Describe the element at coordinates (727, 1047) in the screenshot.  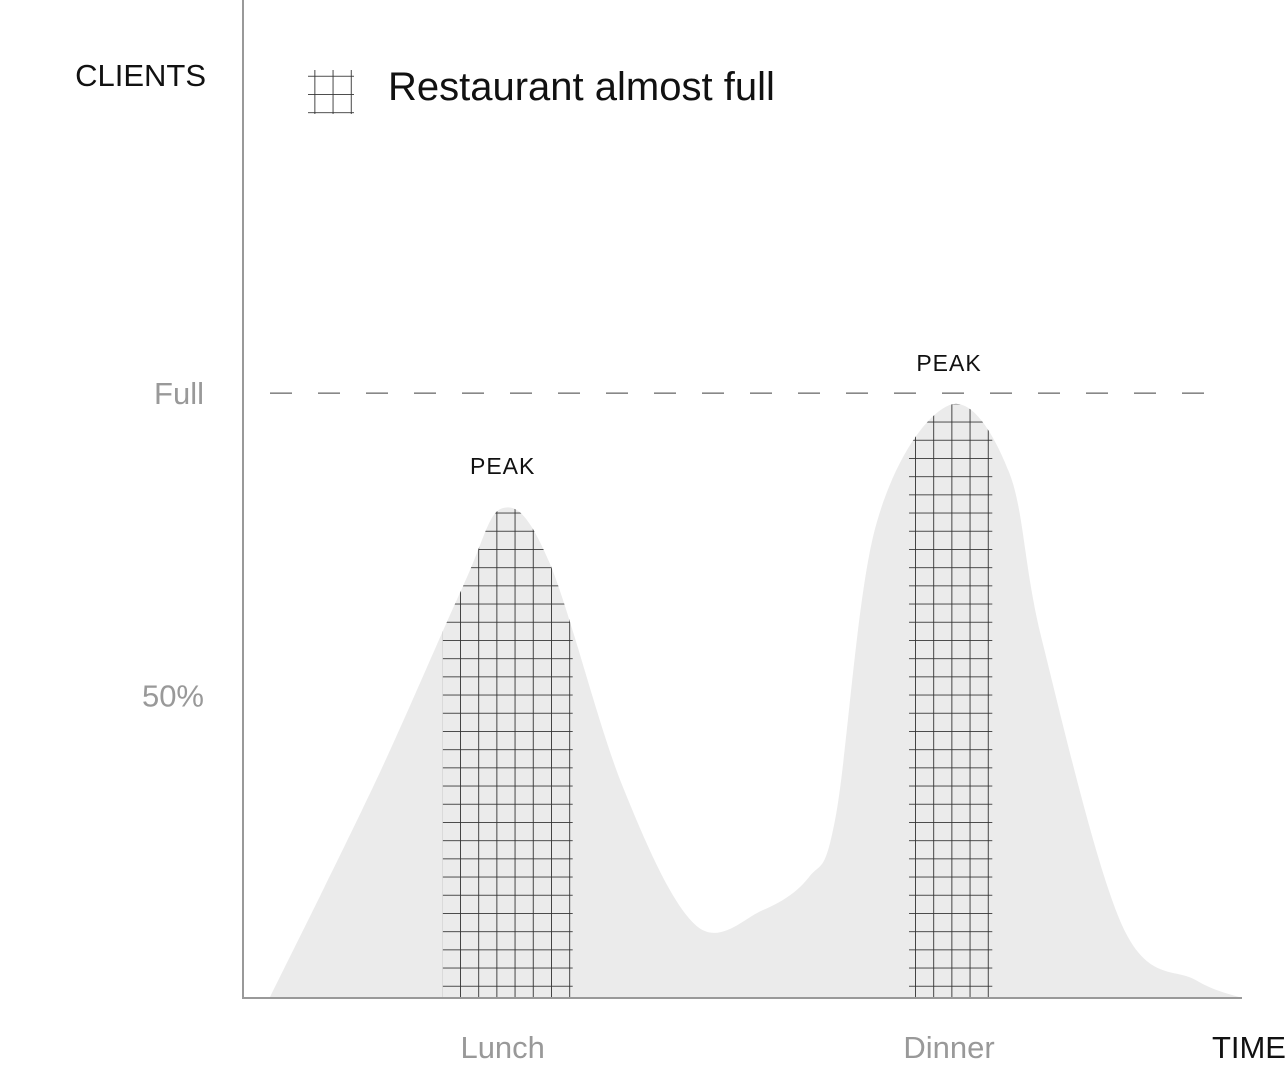
I see `x-tick-labels: Lunch Dinner` at that location.